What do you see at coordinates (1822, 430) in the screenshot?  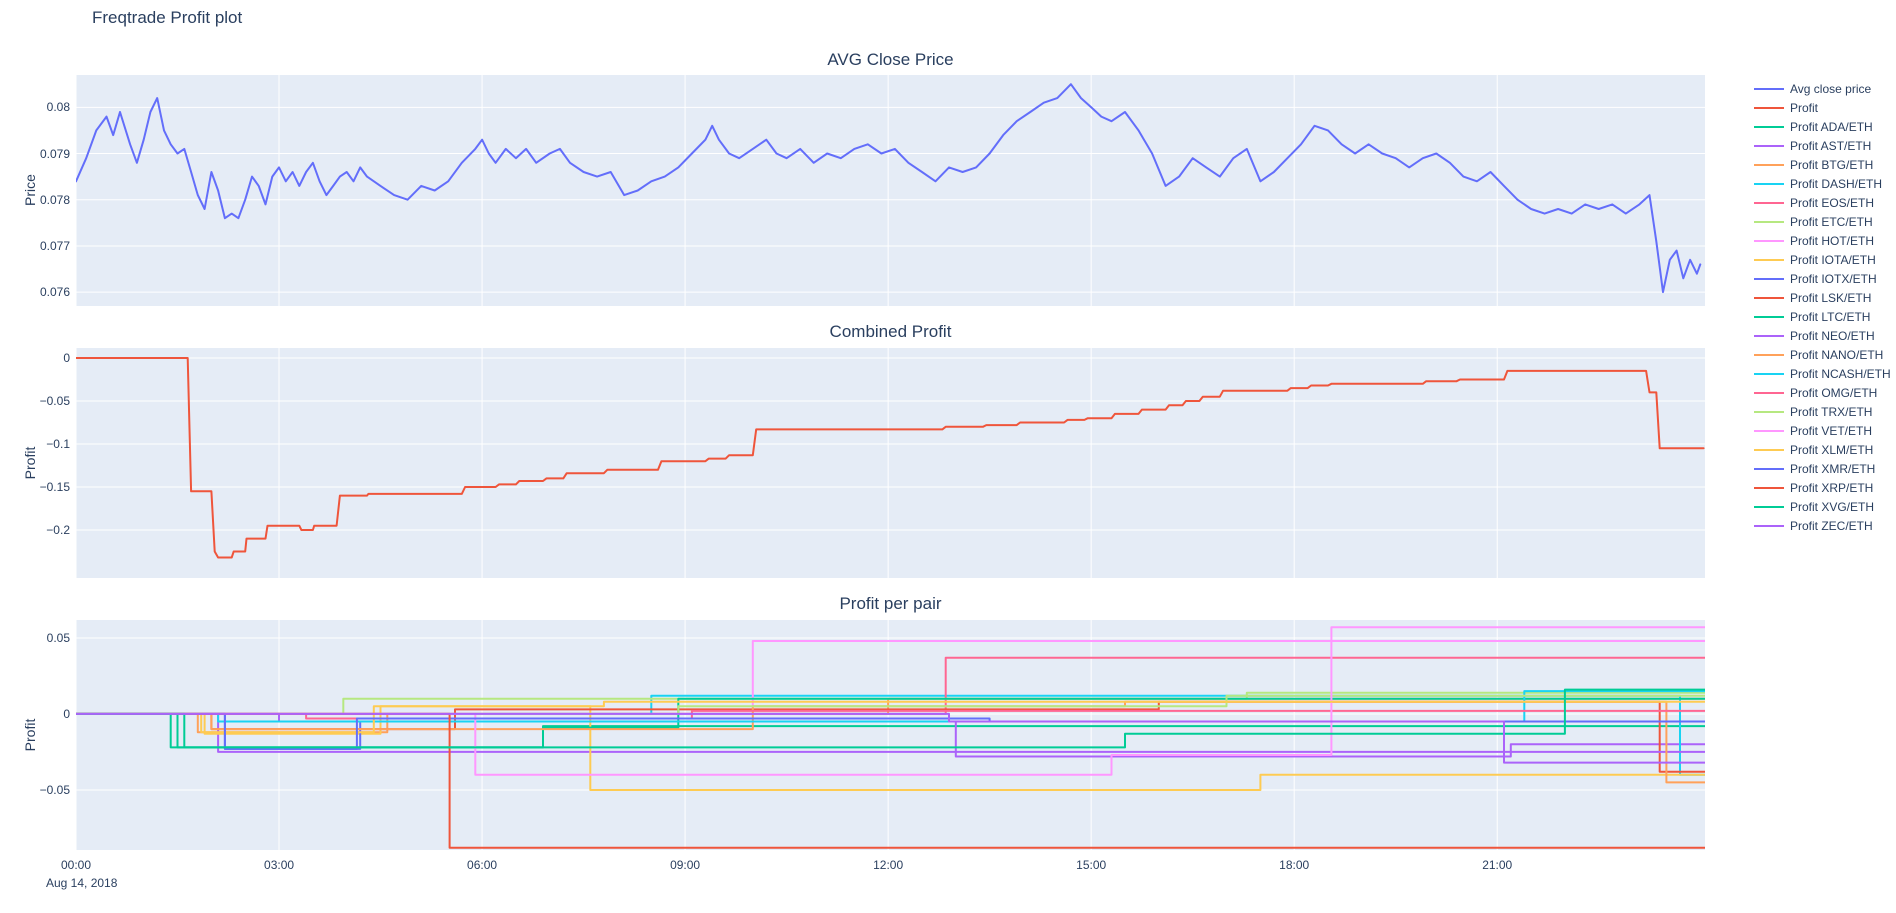 I see `legend-item-profit-vet-eth: Profit VET/ETH` at bounding box center [1822, 430].